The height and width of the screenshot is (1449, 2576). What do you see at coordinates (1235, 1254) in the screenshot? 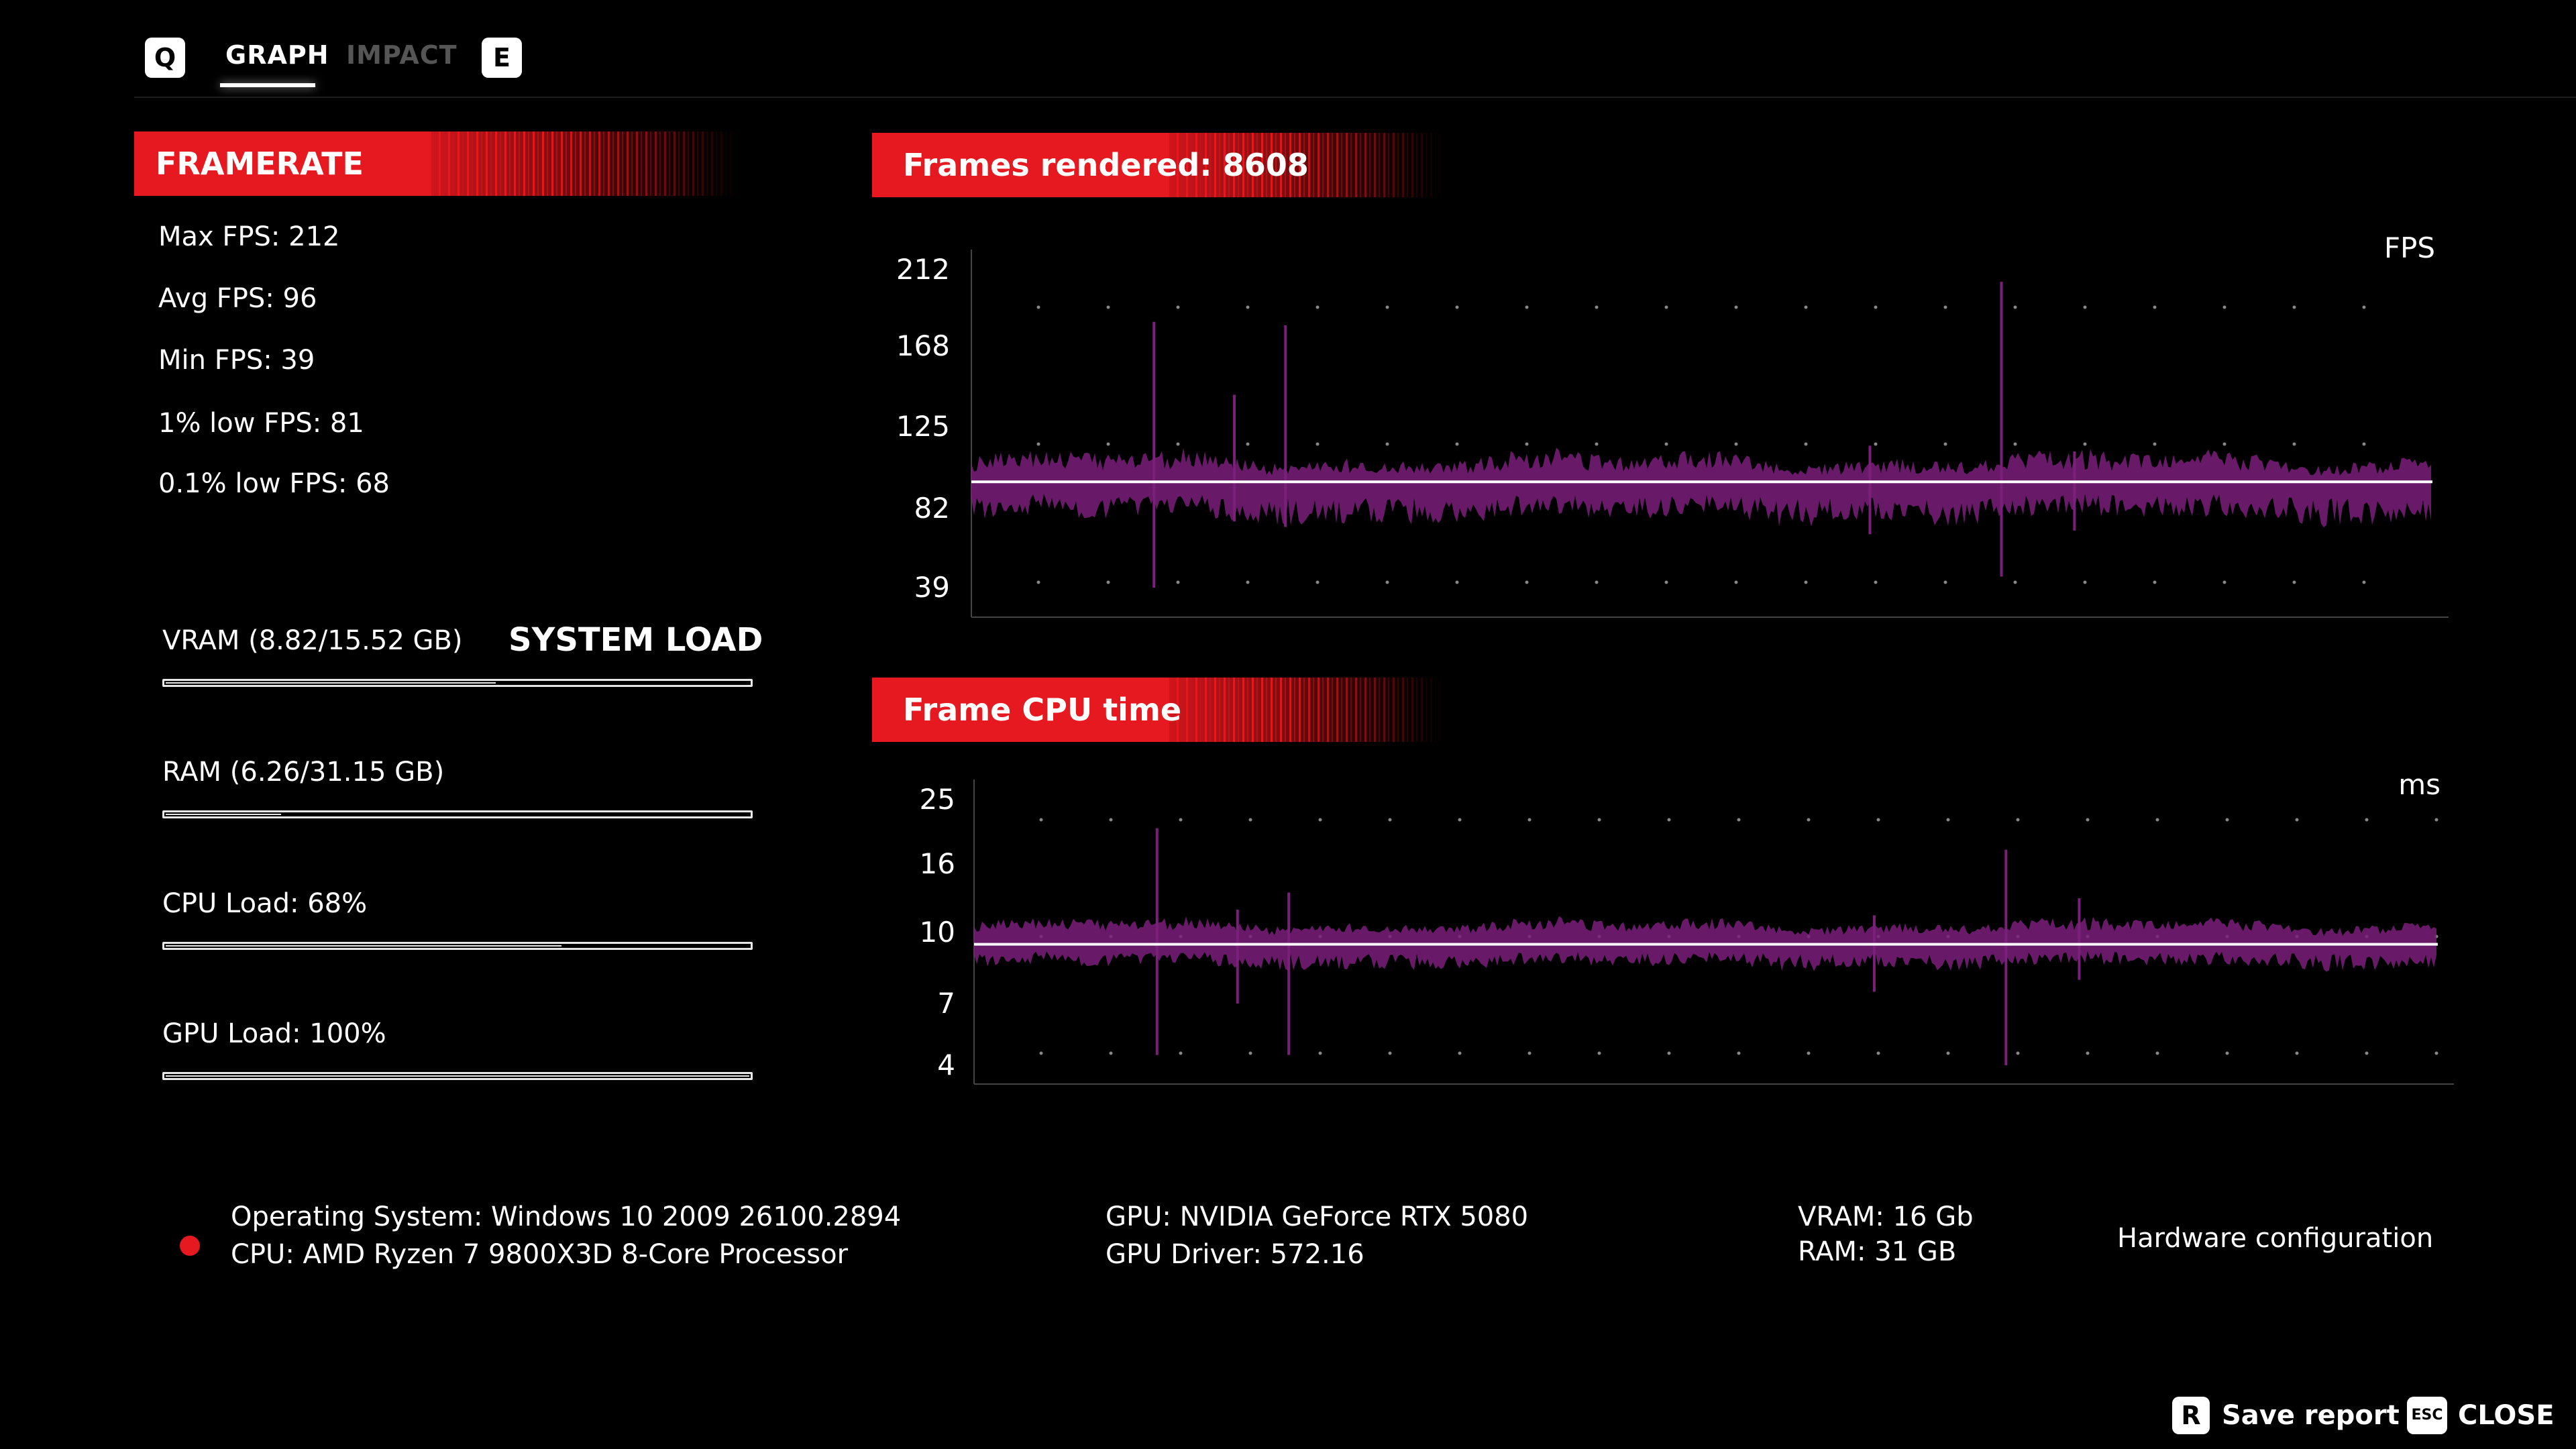
I see `gpu-driver-info: GPU Driver: 572.16` at bounding box center [1235, 1254].